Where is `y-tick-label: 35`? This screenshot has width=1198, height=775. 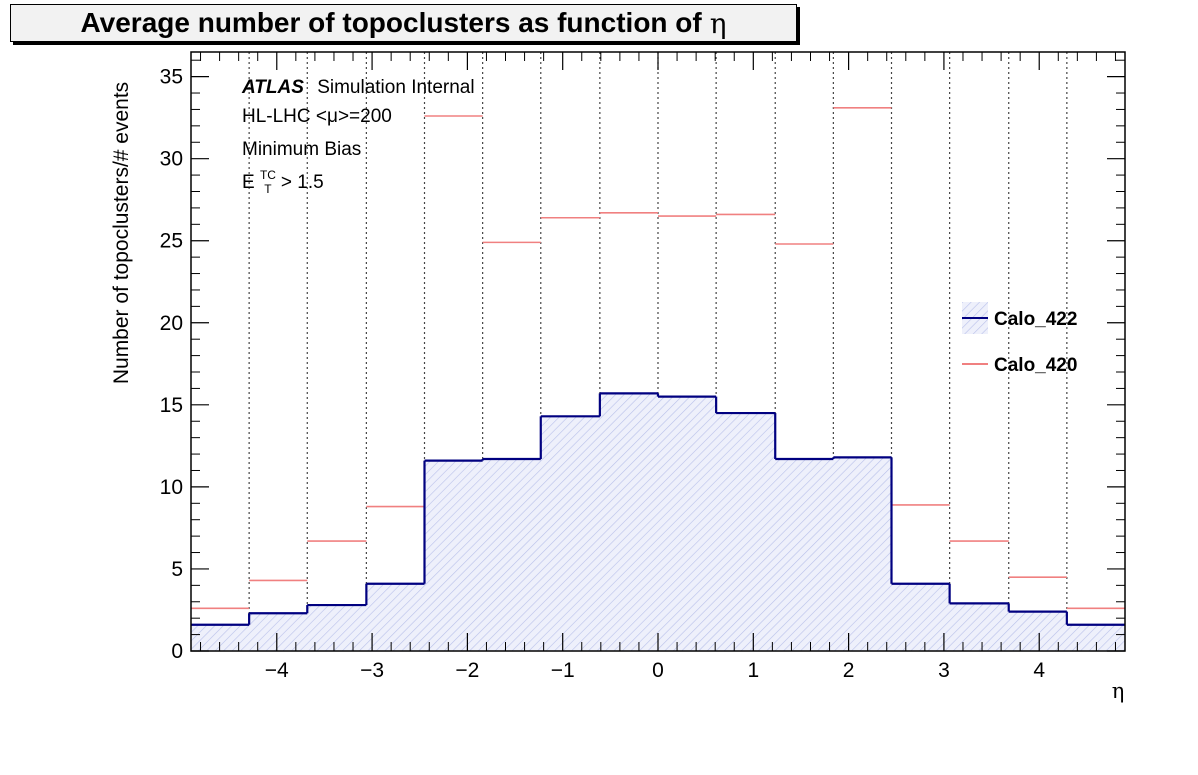 y-tick-label: 35 is located at coordinates (171, 77).